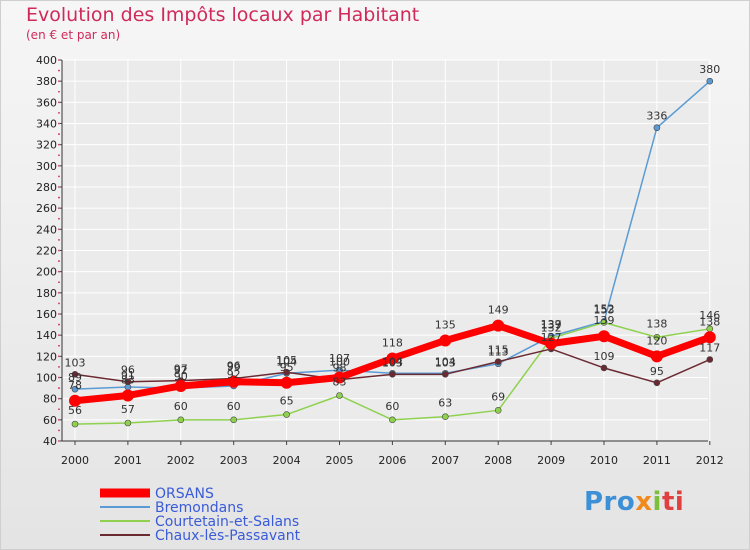 This screenshot has height=550, width=750. I want to click on proxiti-logo: Proxiti, so click(634, 502).